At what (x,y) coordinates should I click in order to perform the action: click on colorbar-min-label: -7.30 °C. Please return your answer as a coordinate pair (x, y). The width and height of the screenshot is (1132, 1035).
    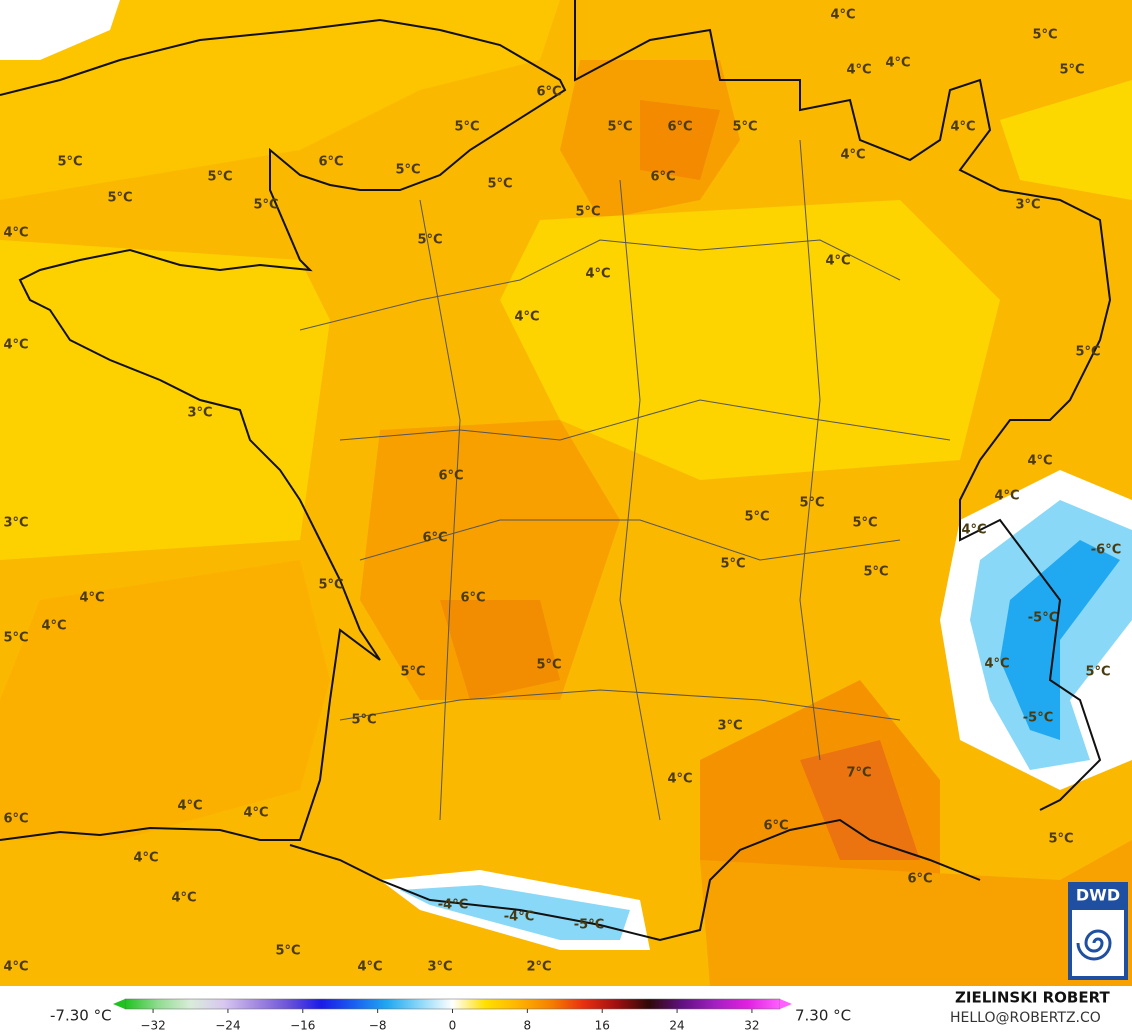
    Looking at the image, I should click on (81, 1016).